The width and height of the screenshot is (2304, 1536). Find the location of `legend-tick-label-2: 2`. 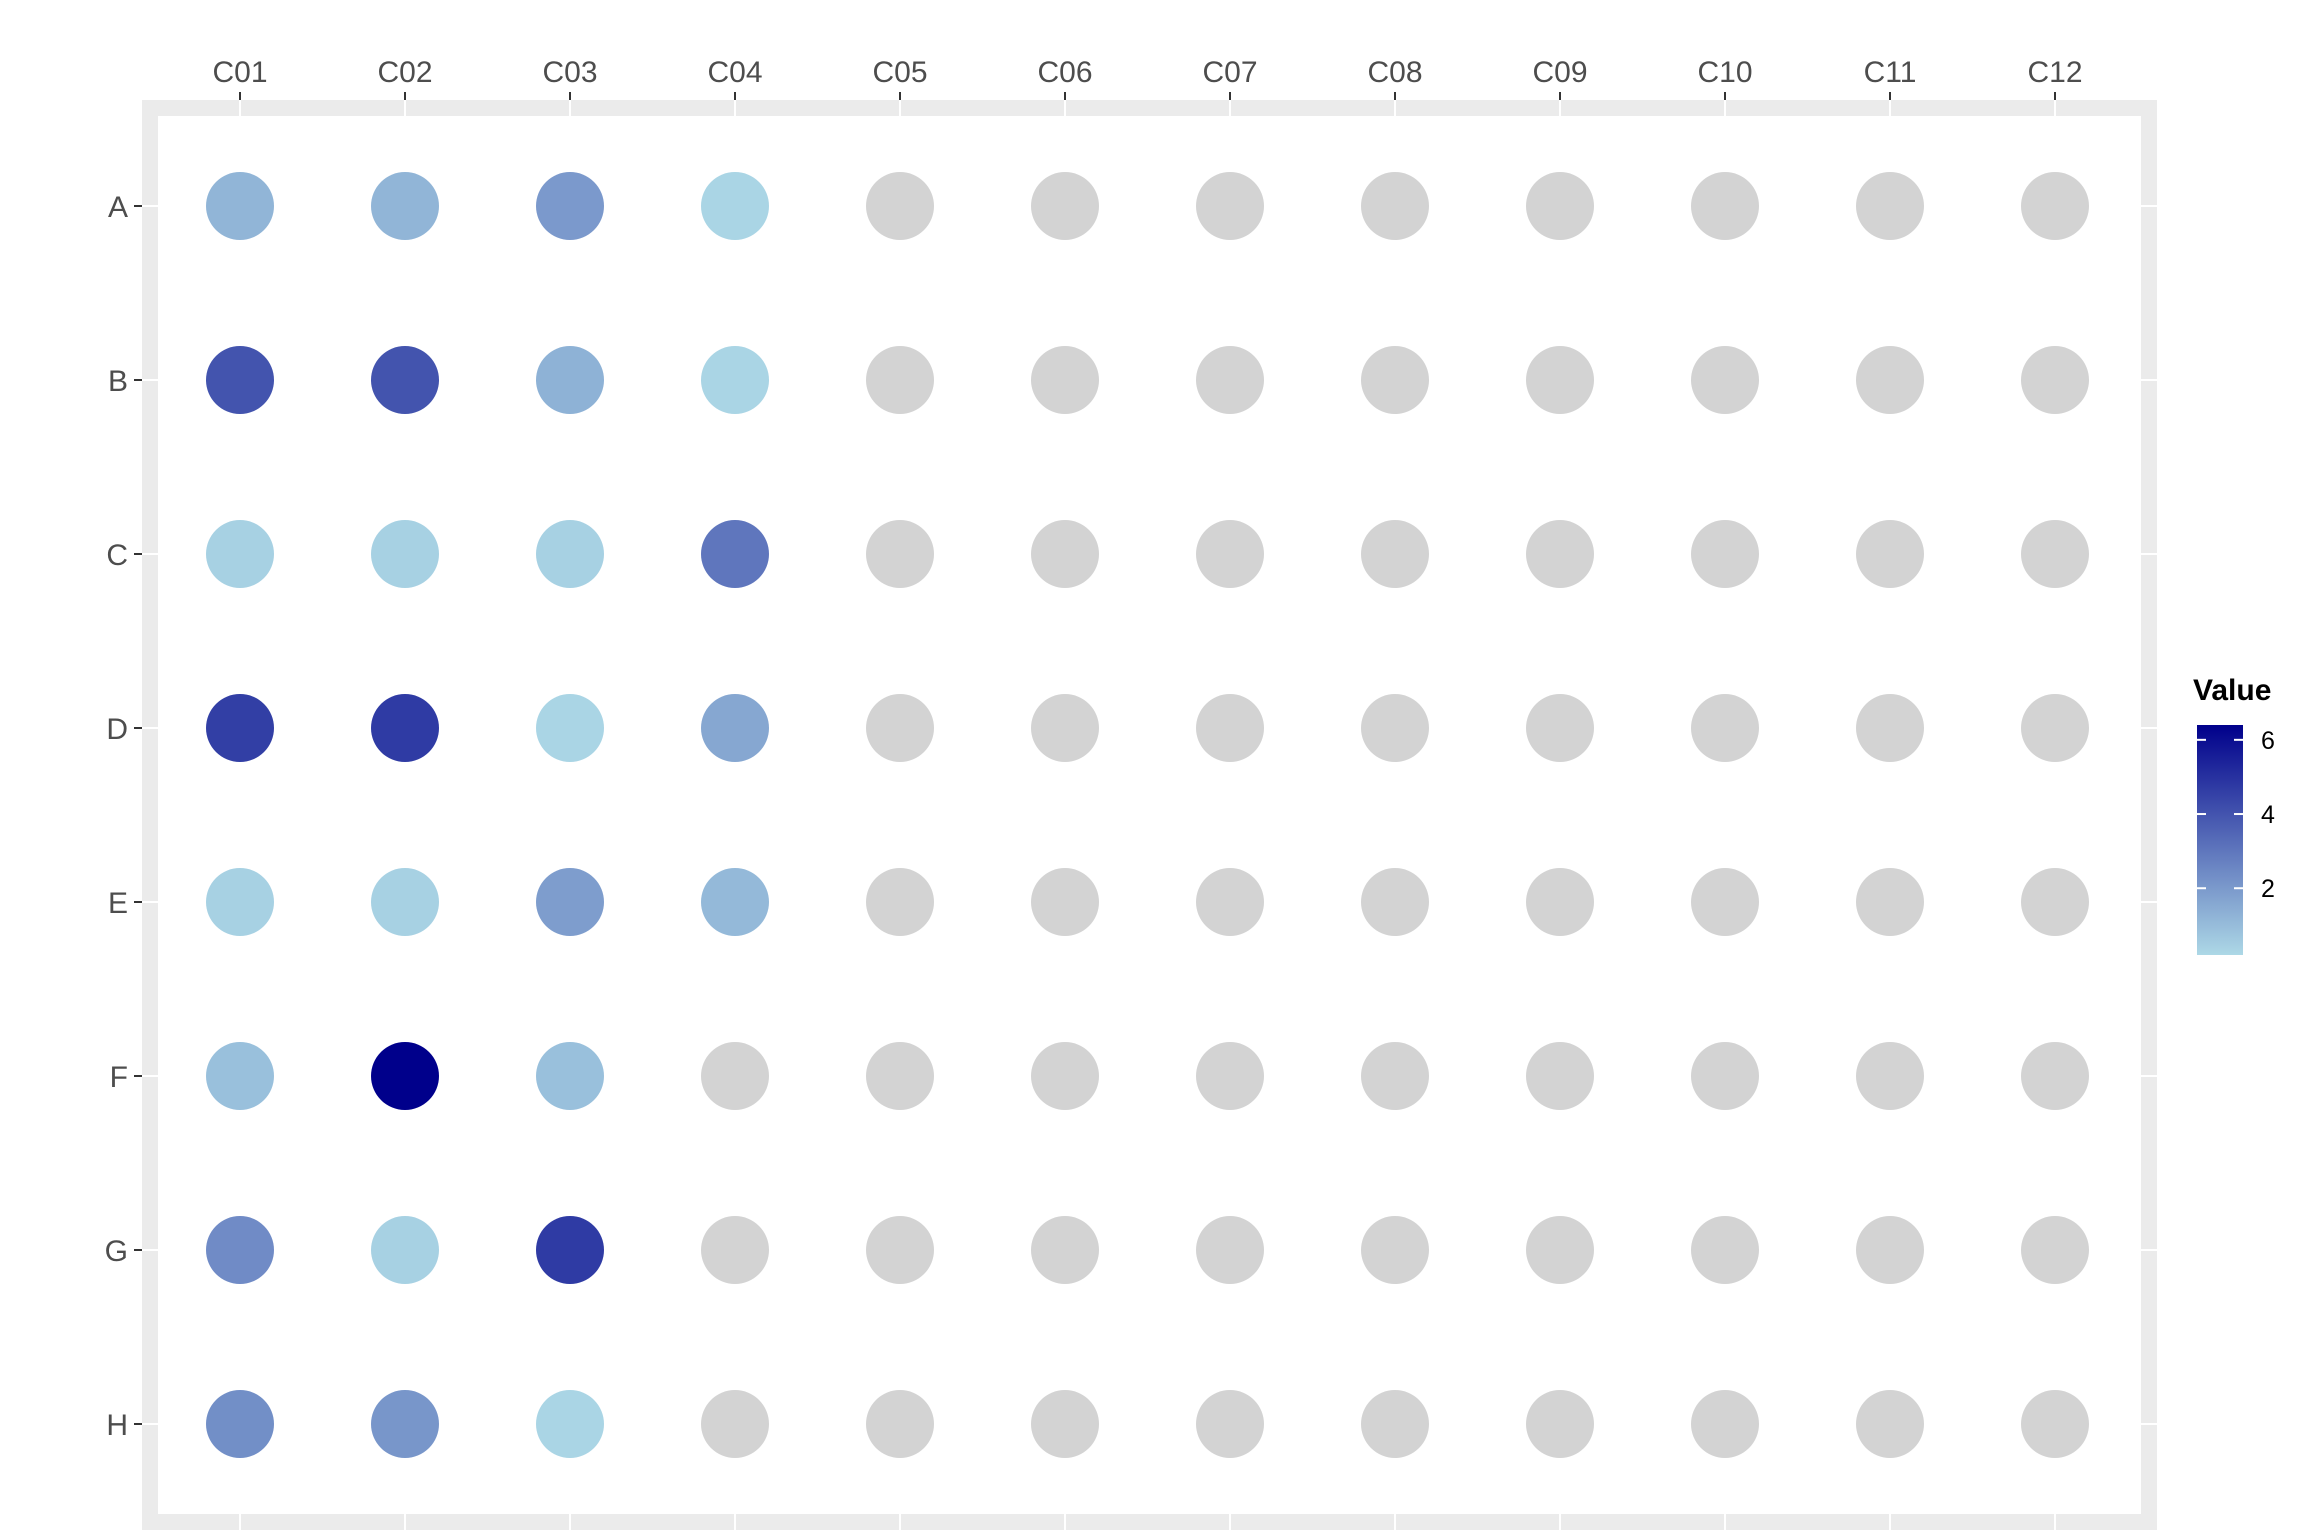

legend-tick-label-2: 2 is located at coordinates (2268, 889).